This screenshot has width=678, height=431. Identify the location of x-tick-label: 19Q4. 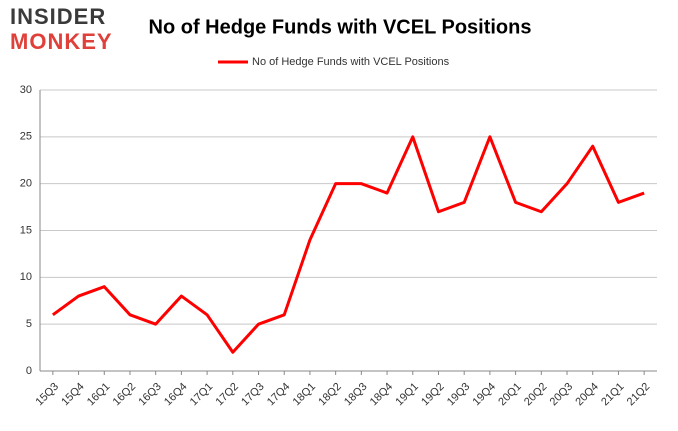
(485, 395).